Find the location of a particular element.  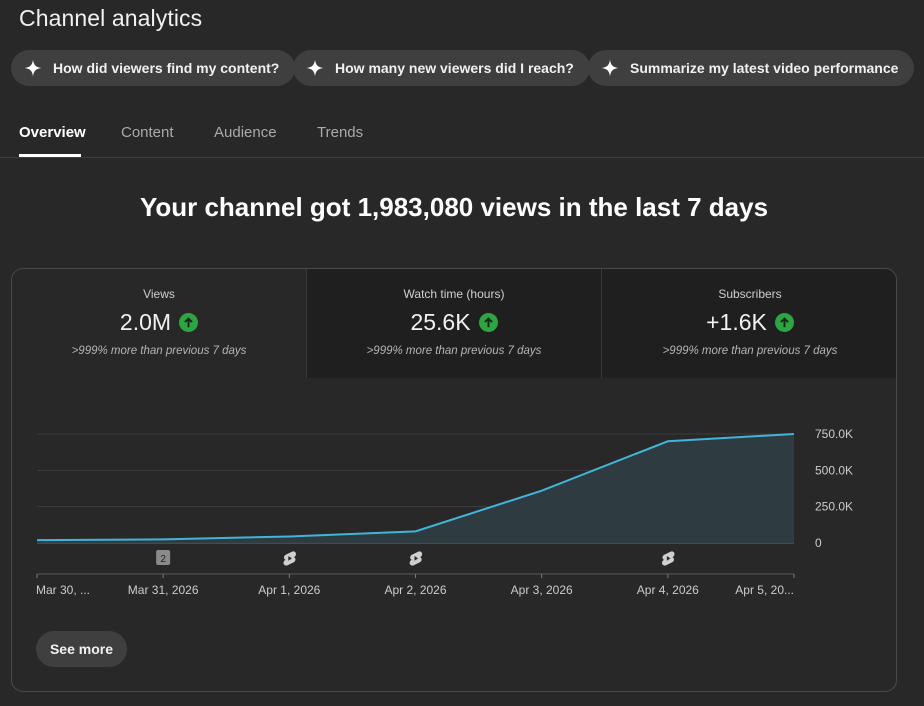

chip-viewers-find: How did viewers find my content? is located at coordinates (153, 68).